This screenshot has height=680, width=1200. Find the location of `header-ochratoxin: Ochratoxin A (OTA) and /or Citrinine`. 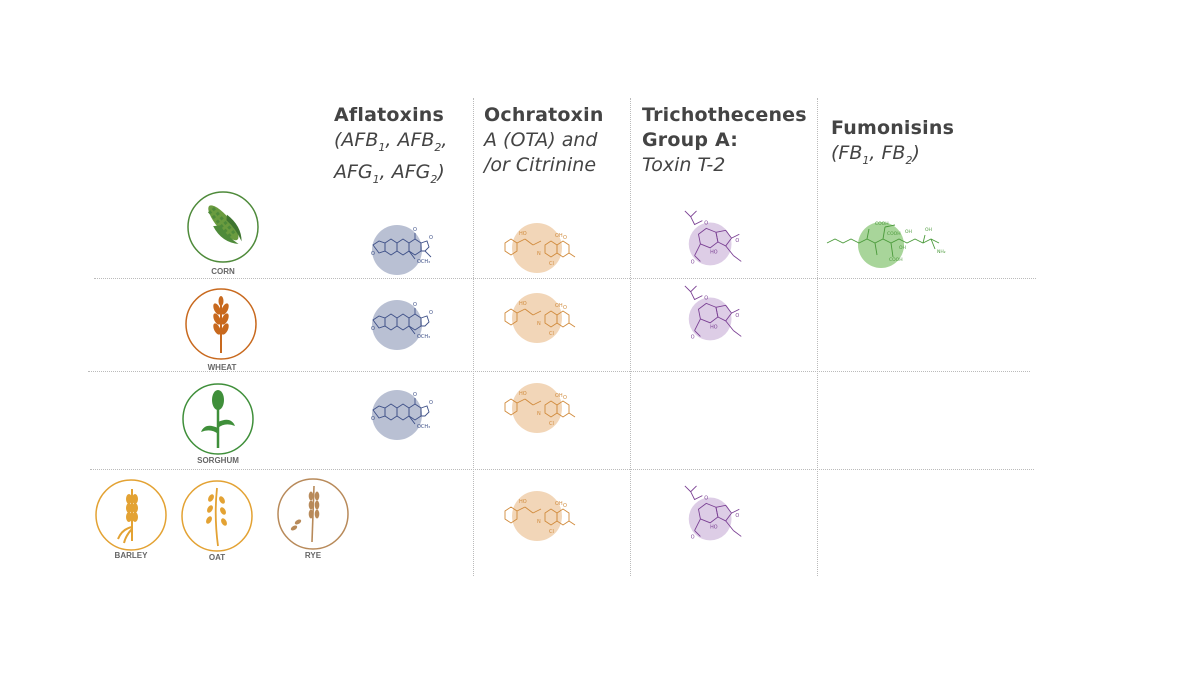

header-ochratoxin: Ochratoxin A (OTA) and /or Citrinine is located at coordinates (544, 140).